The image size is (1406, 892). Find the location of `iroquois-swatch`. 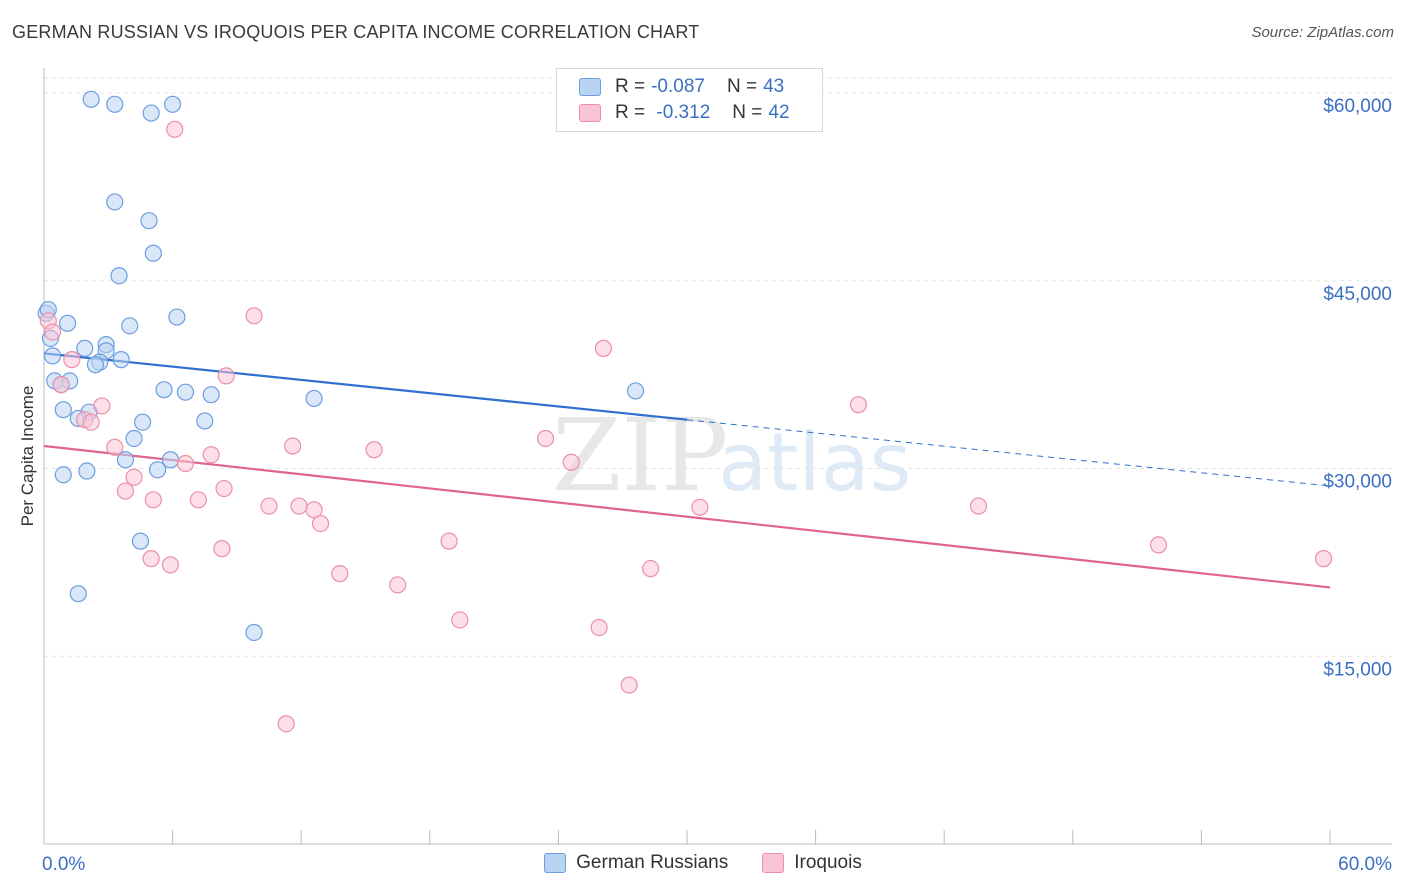

iroquois-swatch is located at coordinates (773, 863).